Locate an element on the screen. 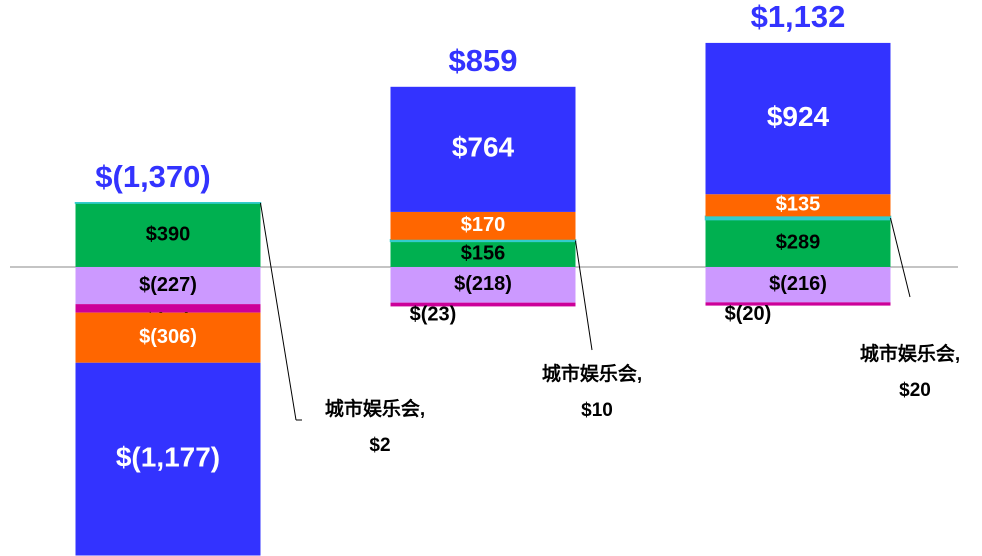 The height and width of the screenshot is (556, 982). segment-label: $(218) is located at coordinates (483, 284).